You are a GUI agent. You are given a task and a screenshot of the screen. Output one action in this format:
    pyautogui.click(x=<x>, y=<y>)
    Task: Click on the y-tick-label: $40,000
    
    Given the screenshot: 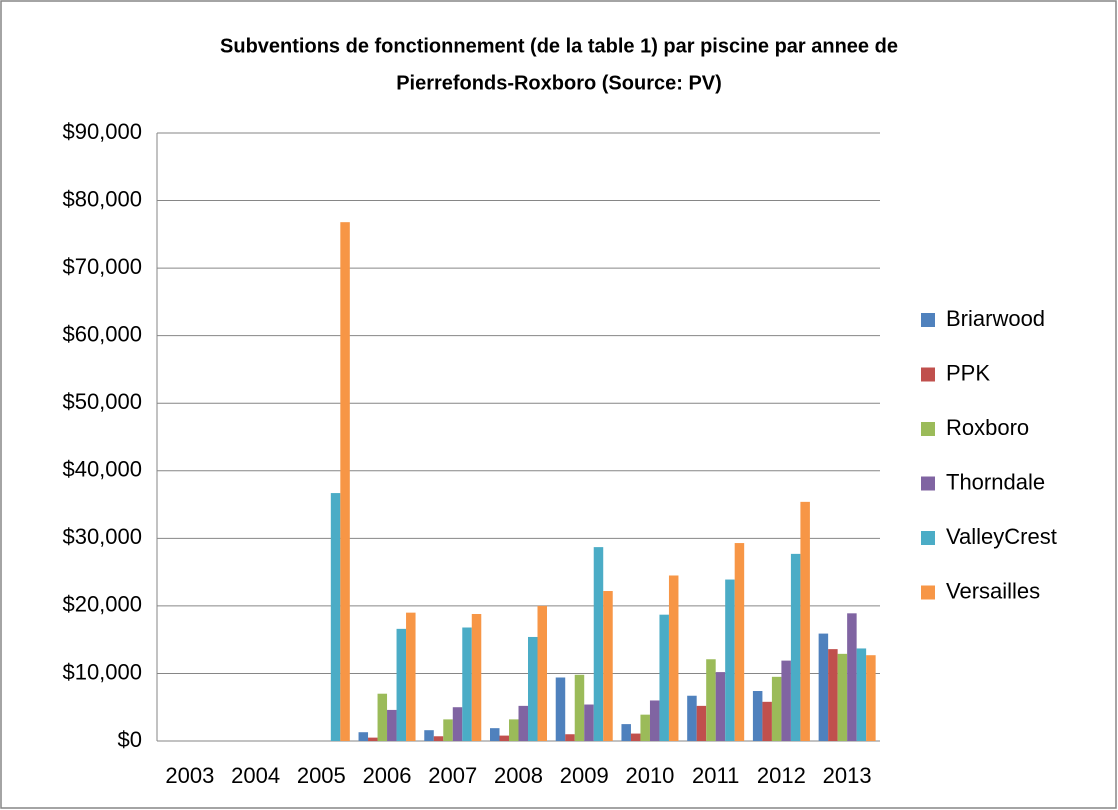 What is the action you would take?
    pyautogui.click(x=102, y=469)
    